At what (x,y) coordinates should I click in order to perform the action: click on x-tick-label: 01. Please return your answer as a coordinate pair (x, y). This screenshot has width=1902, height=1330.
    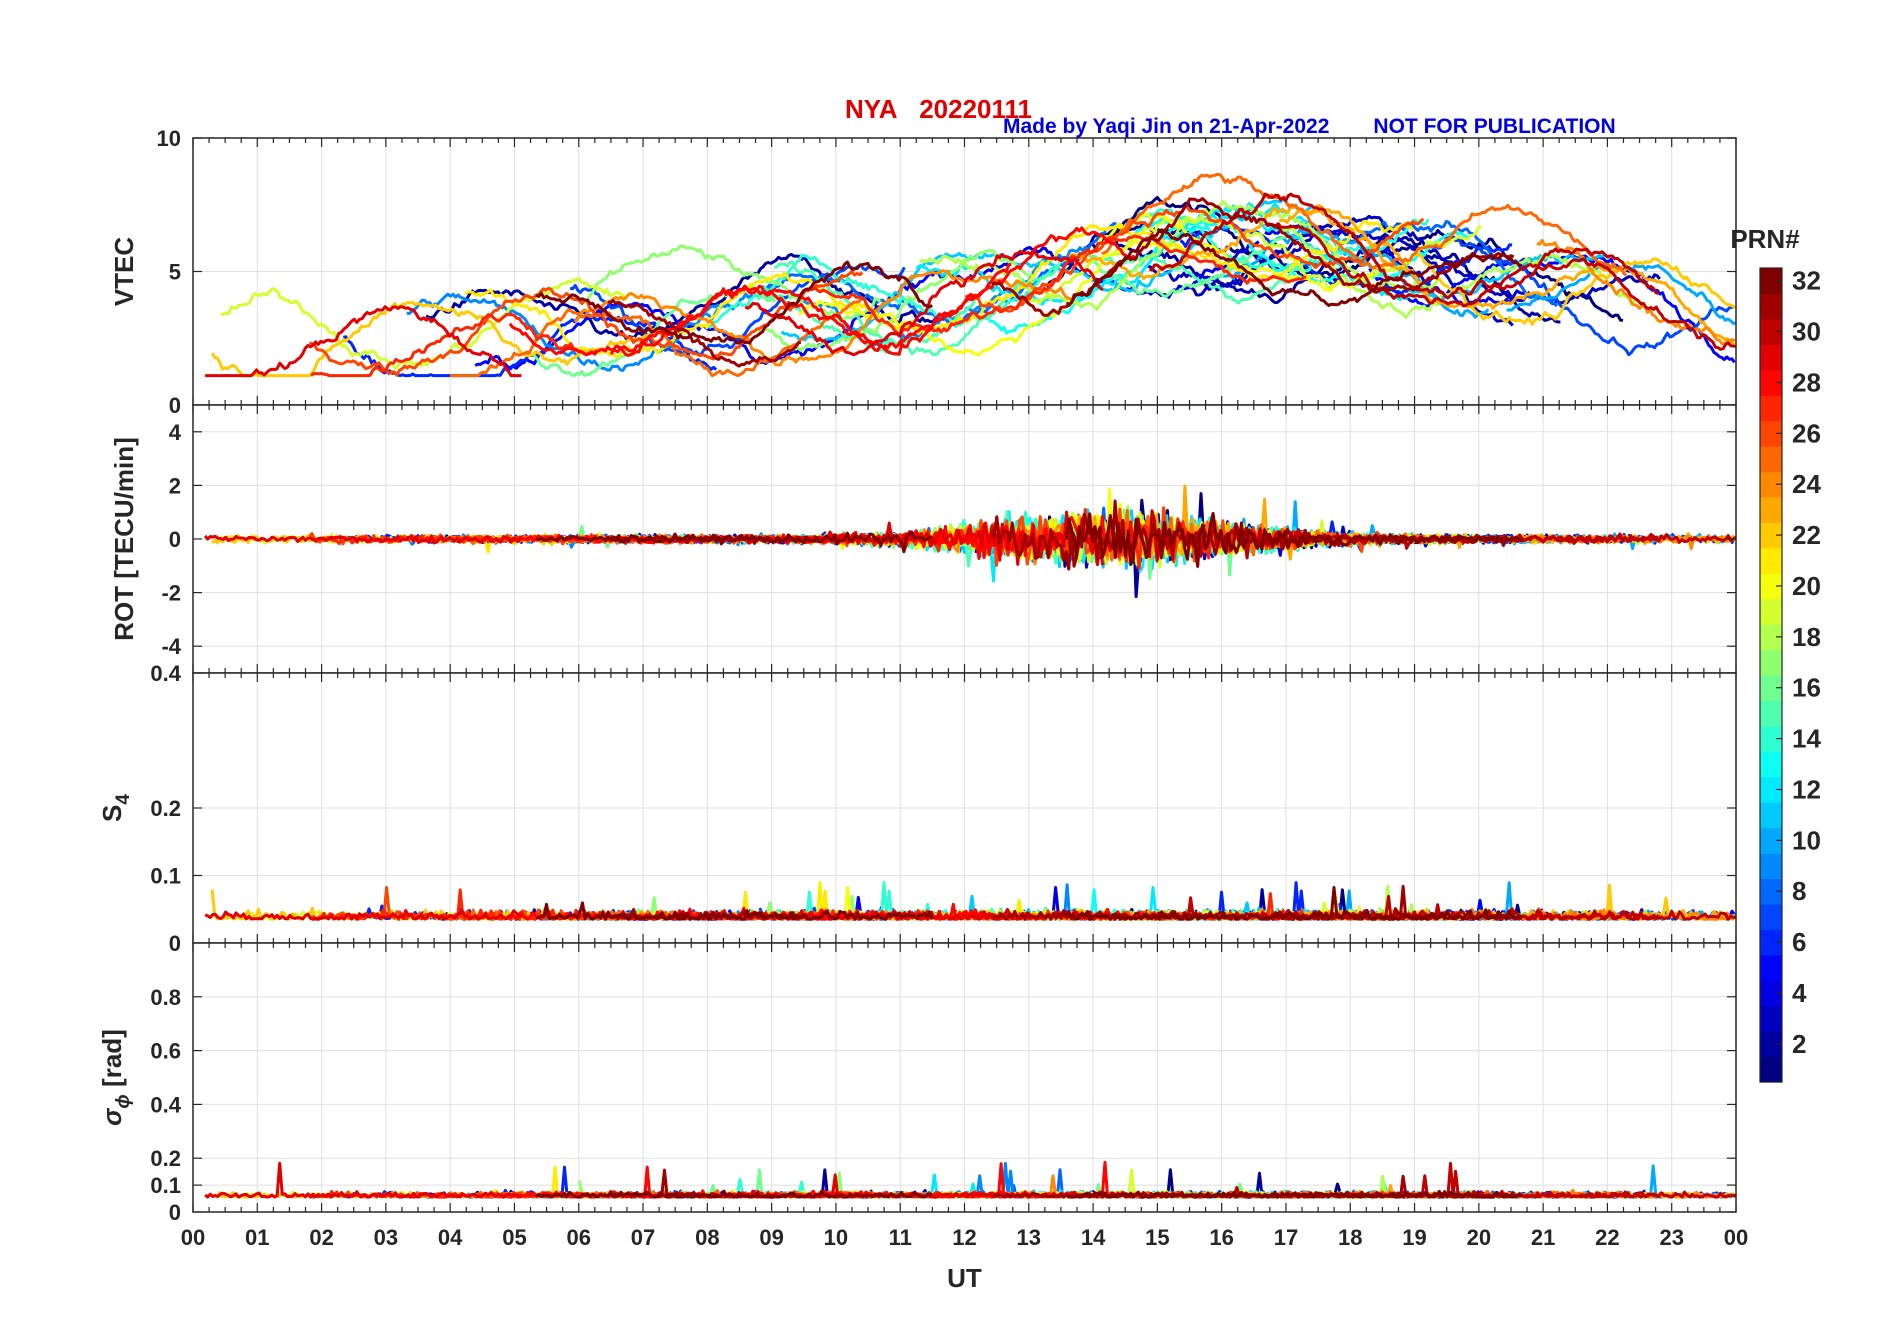
    Looking at the image, I should click on (257, 1237).